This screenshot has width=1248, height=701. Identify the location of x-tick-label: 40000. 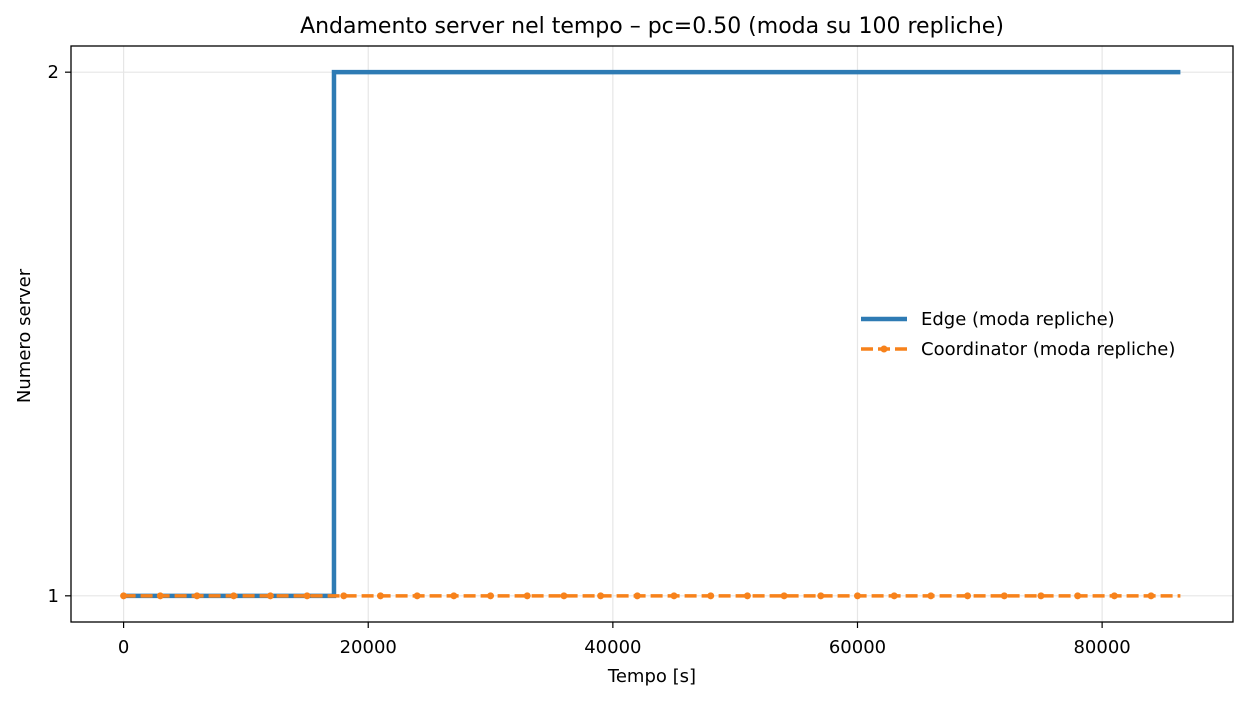
(612, 647).